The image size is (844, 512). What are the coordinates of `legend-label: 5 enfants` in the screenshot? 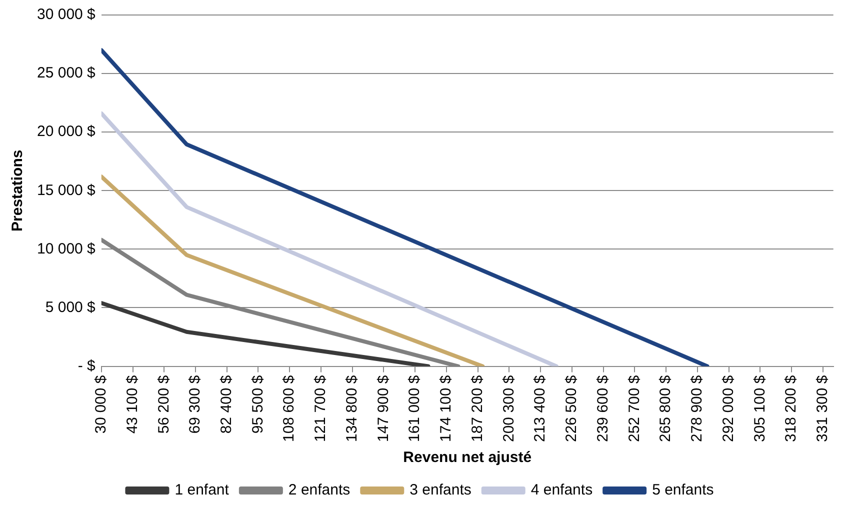 It's located at (683, 490).